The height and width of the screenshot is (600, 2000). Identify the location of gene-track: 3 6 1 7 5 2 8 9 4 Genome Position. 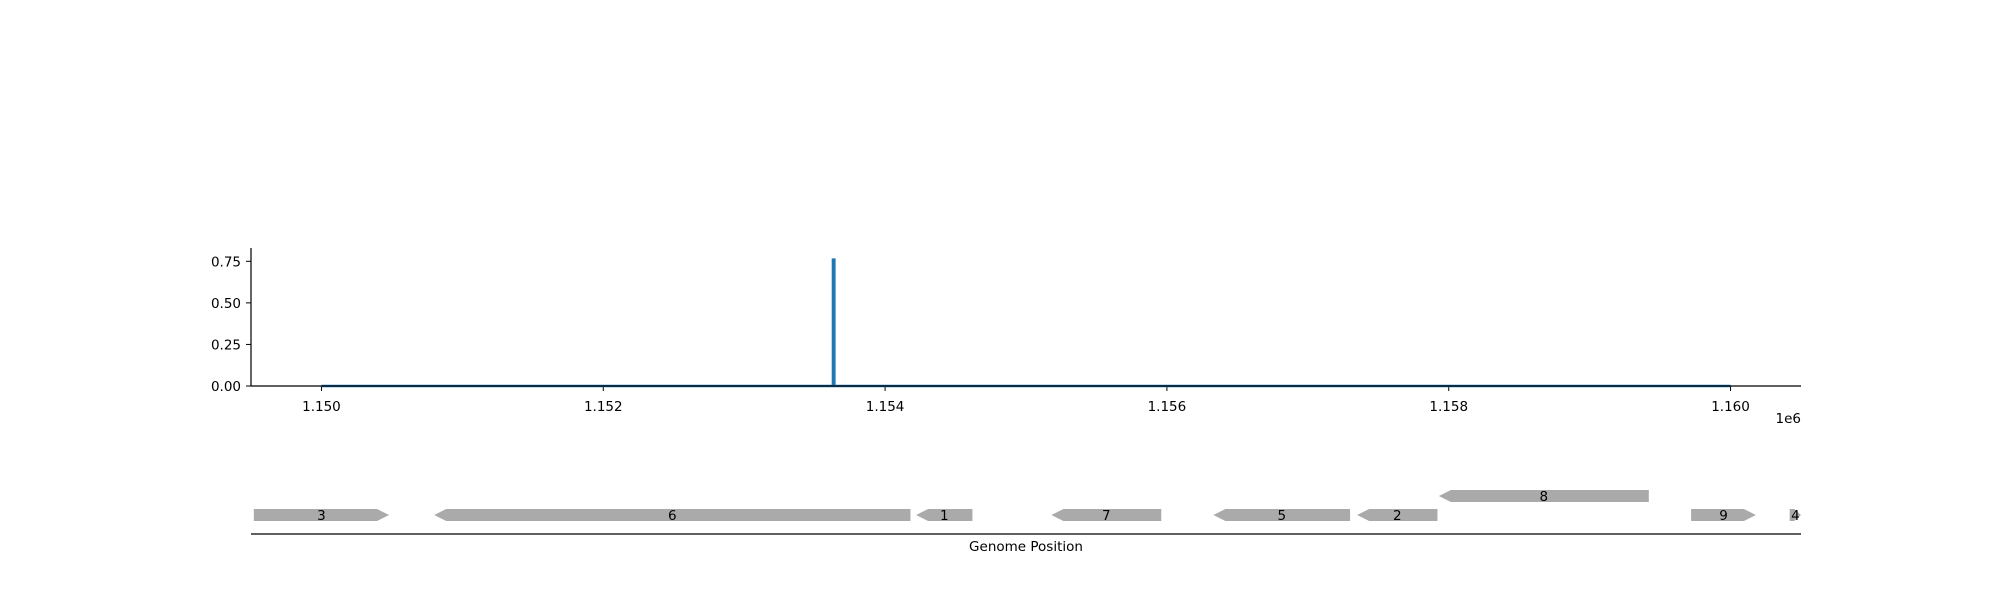
(1026, 522).